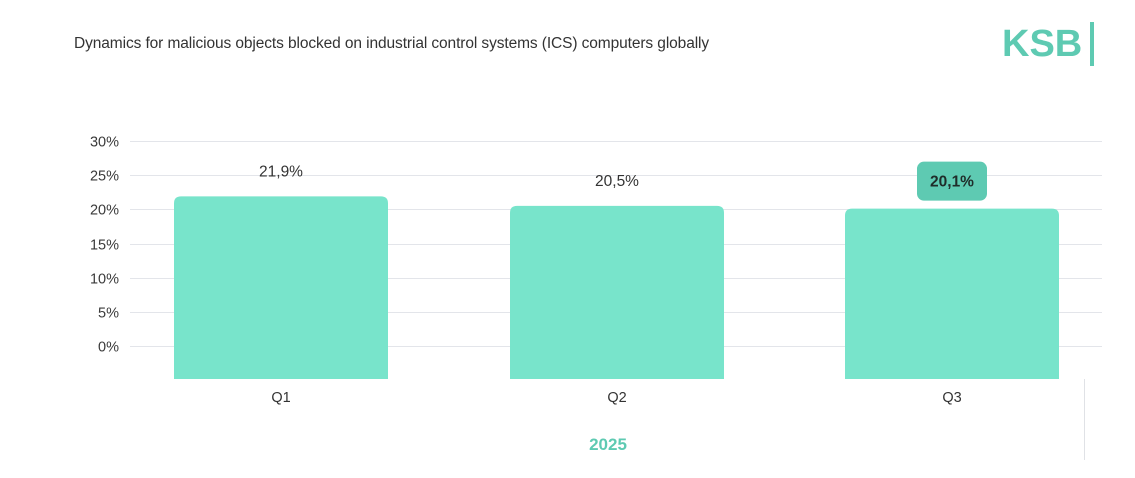 The height and width of the screenshot is (478, 1135). I want to click on y-axis-ticks: 0% 5% 10% 15% 20% 25% 30%, so click(104, 245).